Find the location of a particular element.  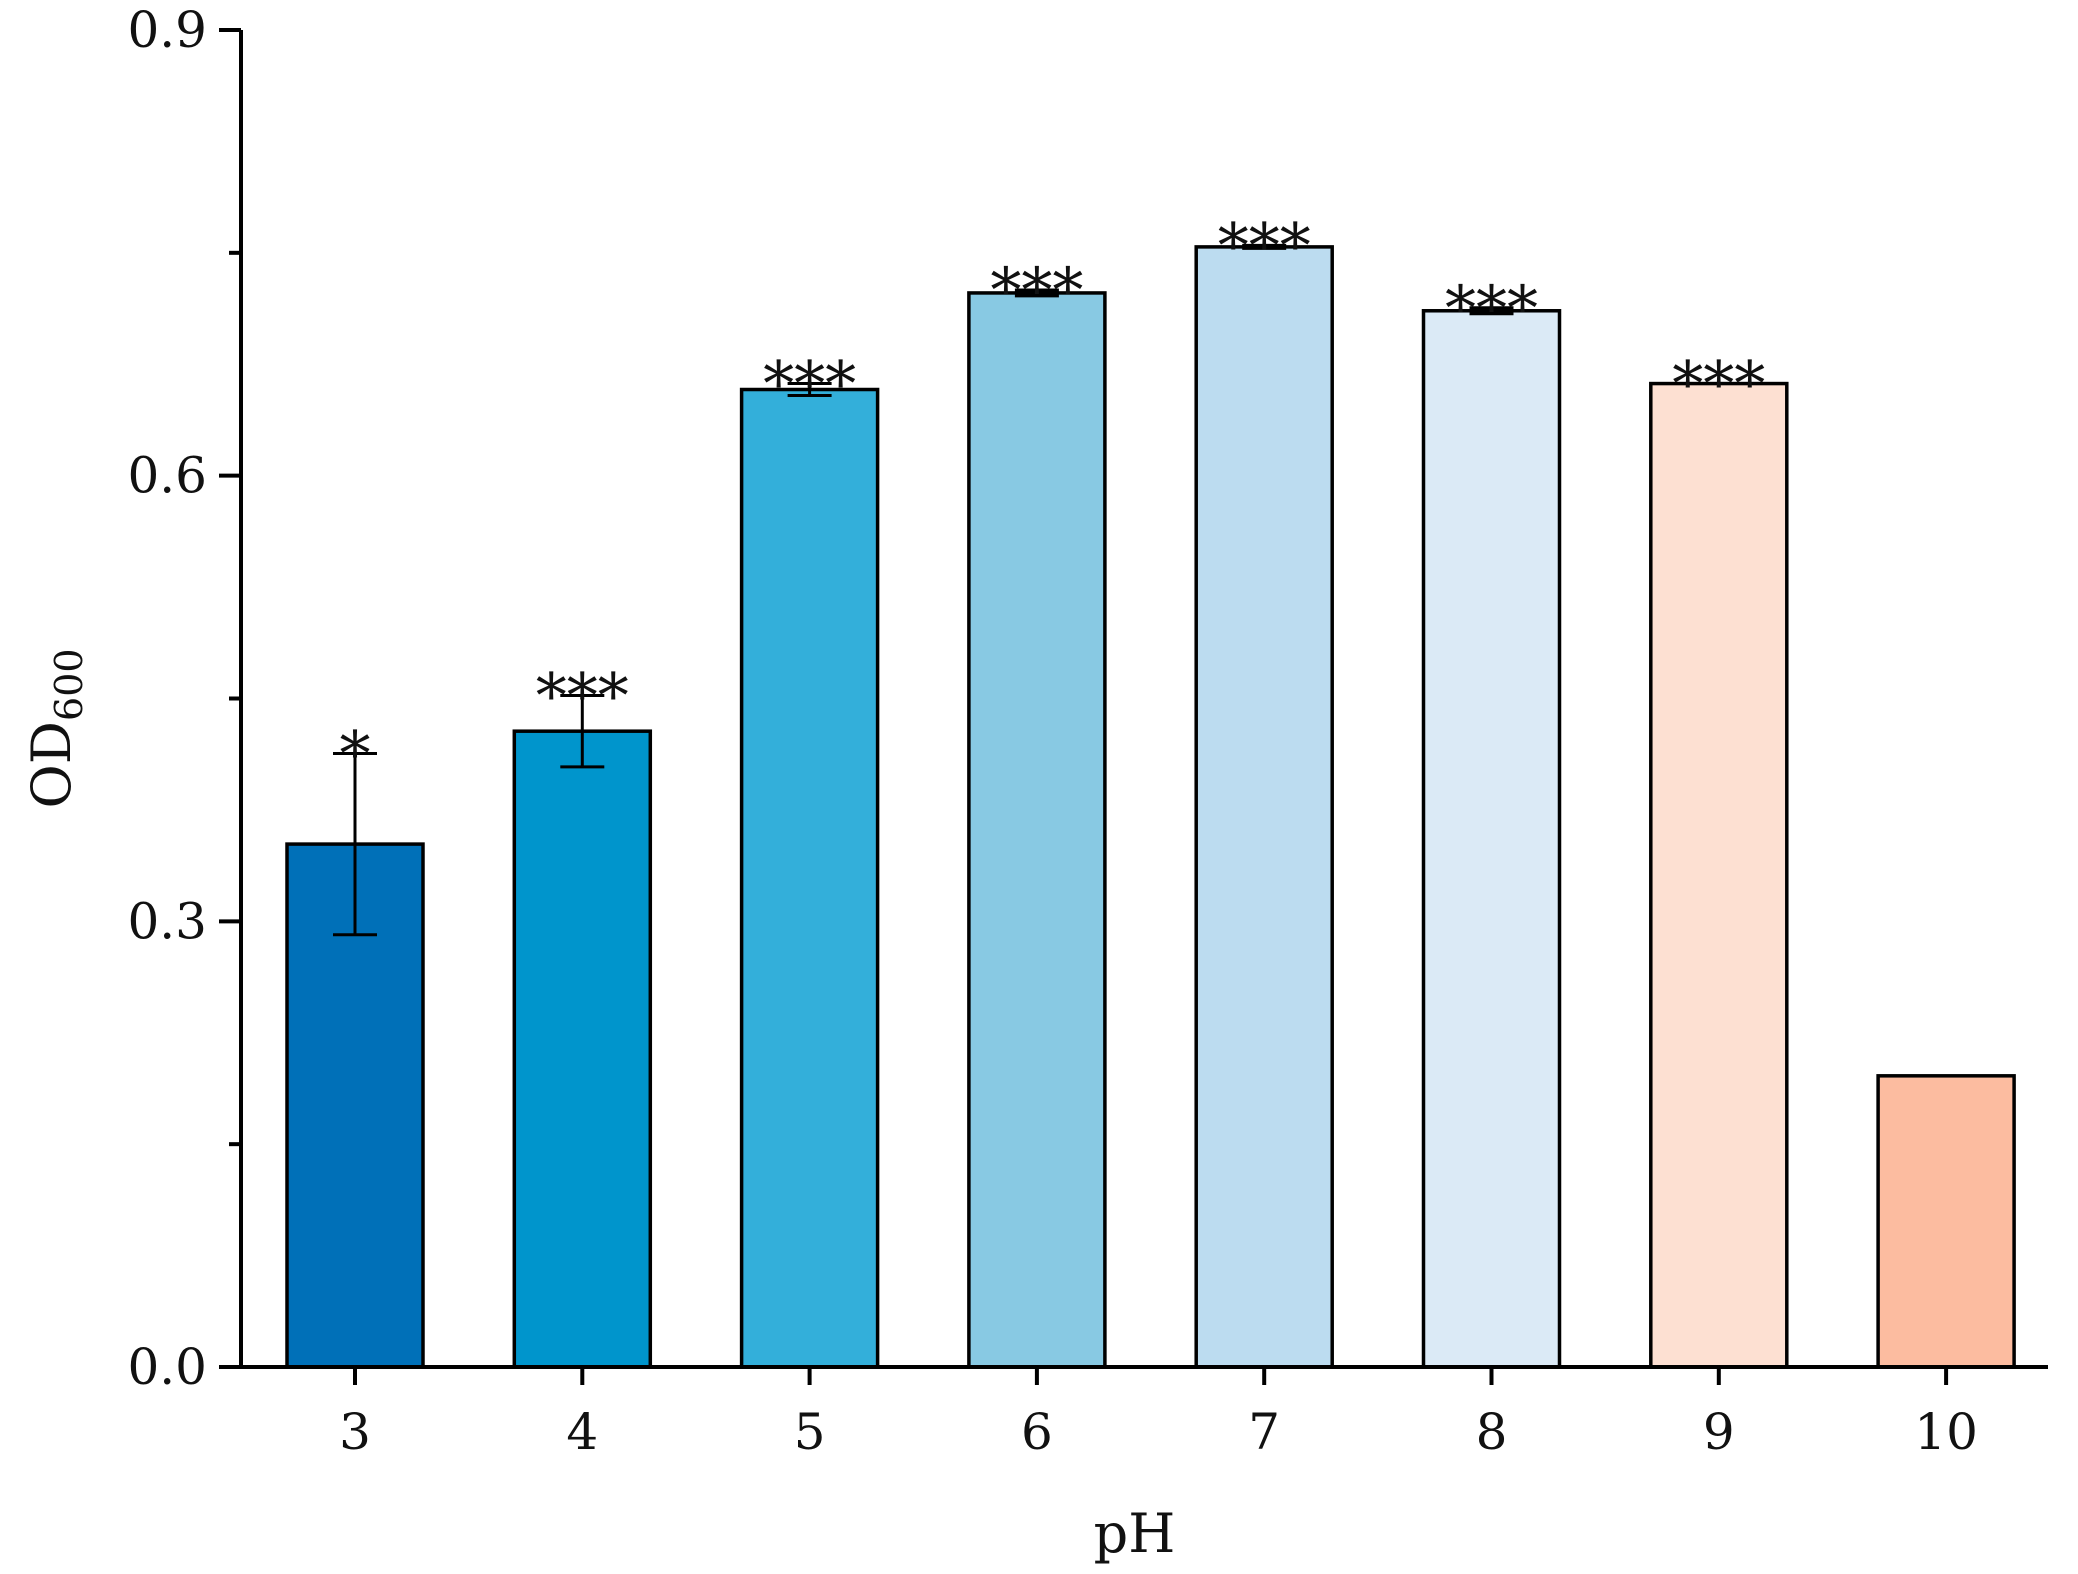

x-axis-title: pH is located at coordinates (1135, 1533).